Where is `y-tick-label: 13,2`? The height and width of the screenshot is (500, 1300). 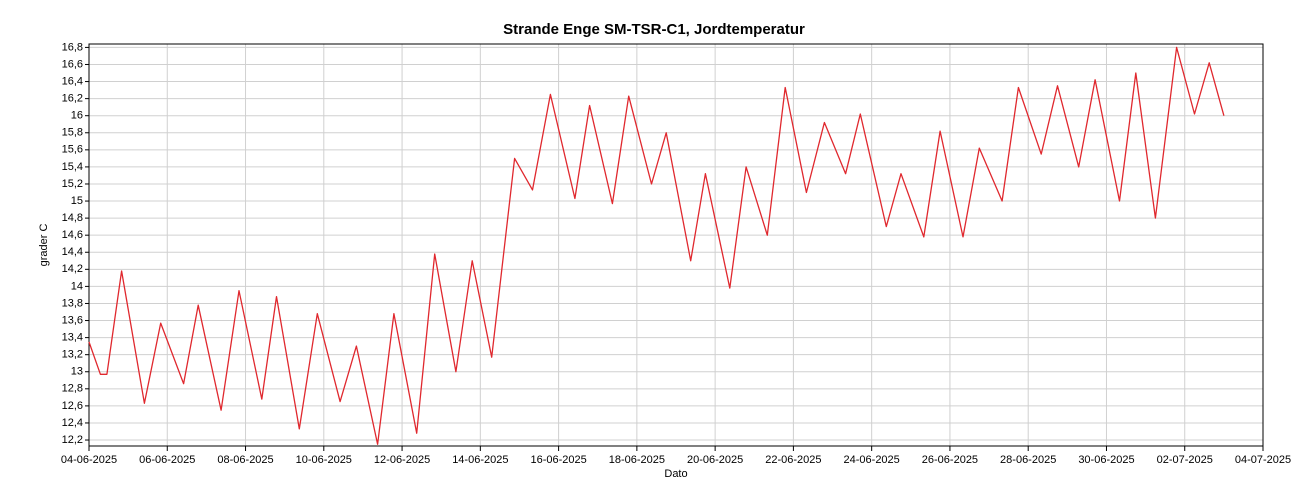 y-tick-label: 13,2 is located at coordinates (72, 355).